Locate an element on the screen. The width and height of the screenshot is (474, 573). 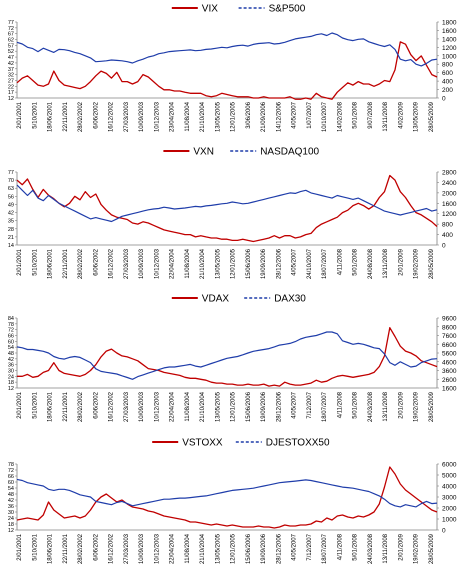
y-right-tick-label: 6000 is located at coordinates (449, 465).